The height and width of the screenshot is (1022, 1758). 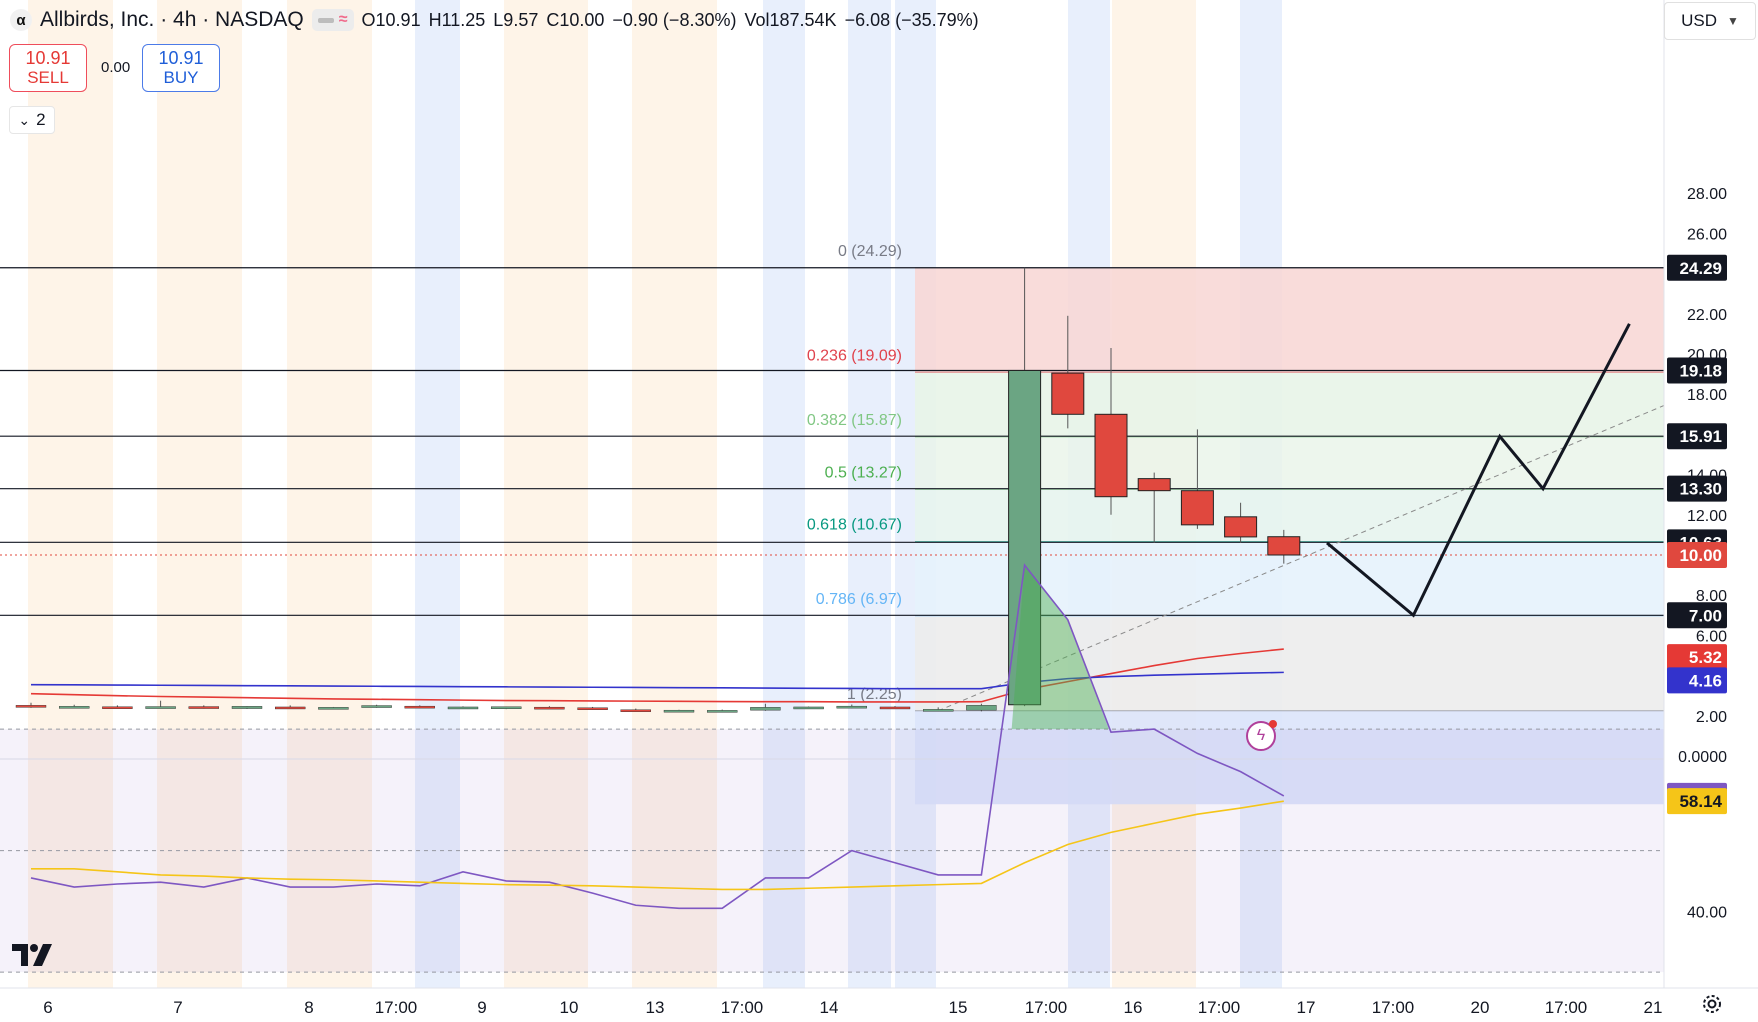 I want to click on projection-polyline, so click(x=1478, y=470).